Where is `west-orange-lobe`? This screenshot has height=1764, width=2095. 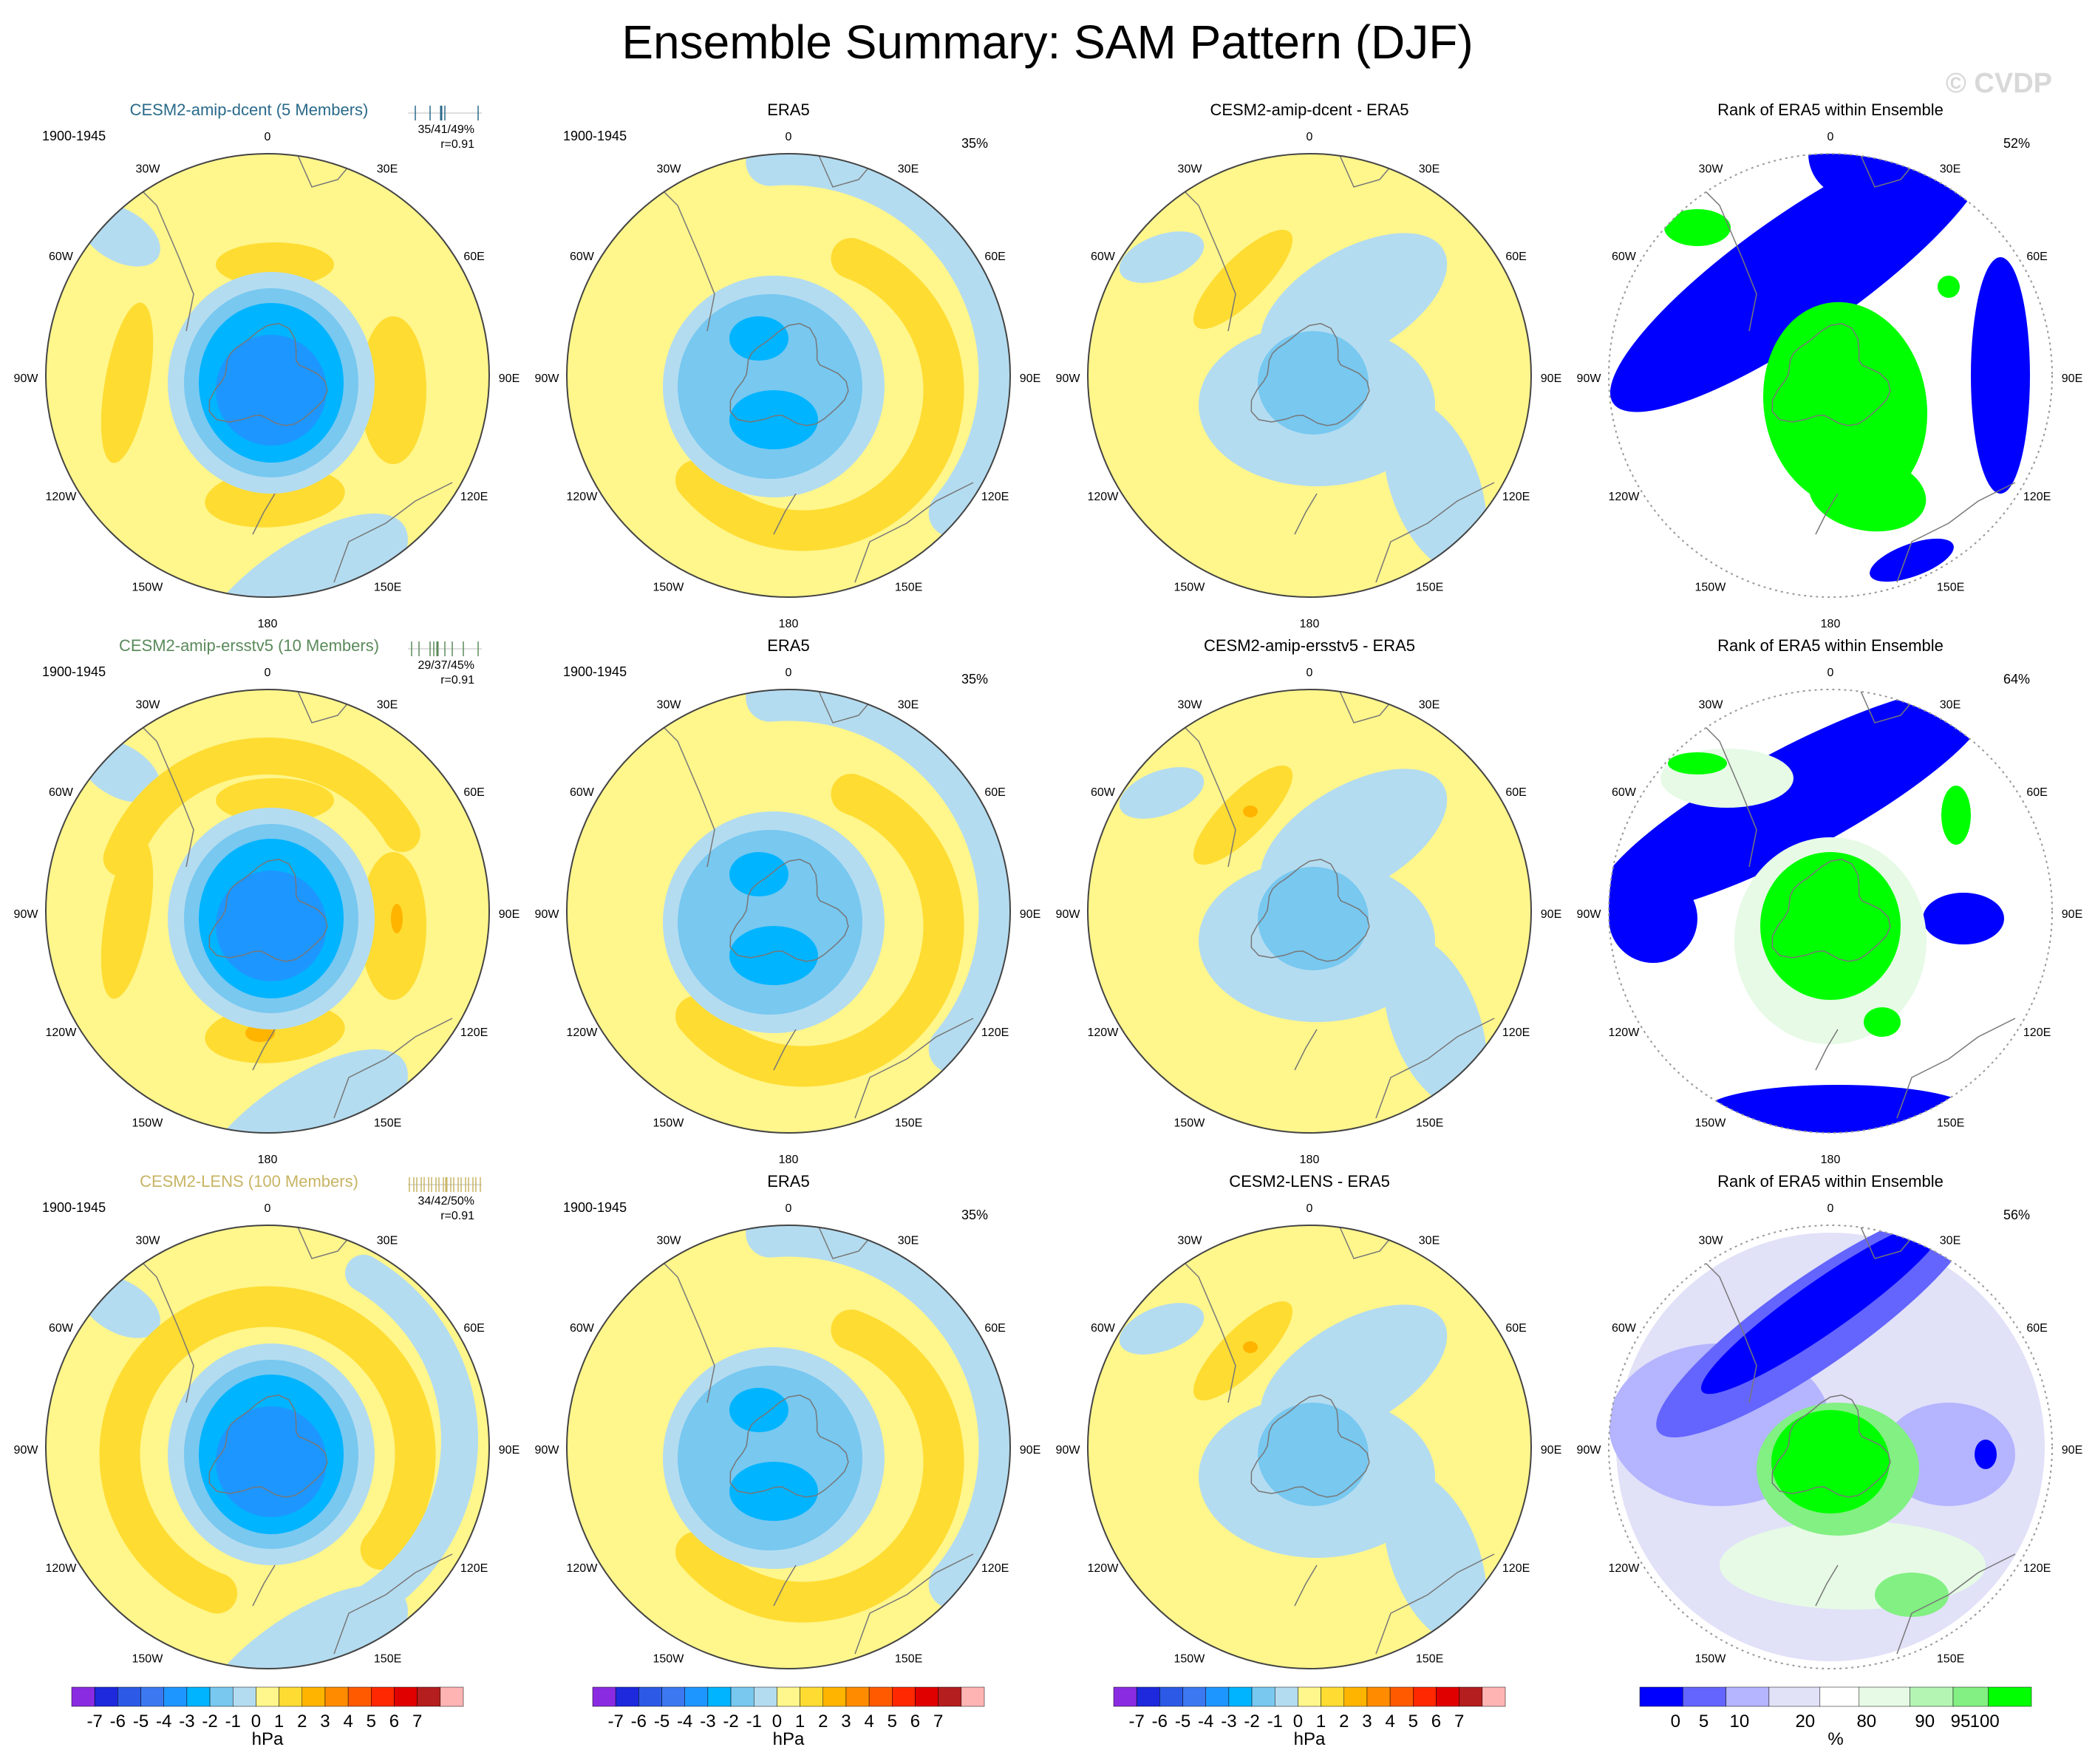
west-orange-lobe is located at coordinates (128, 918).